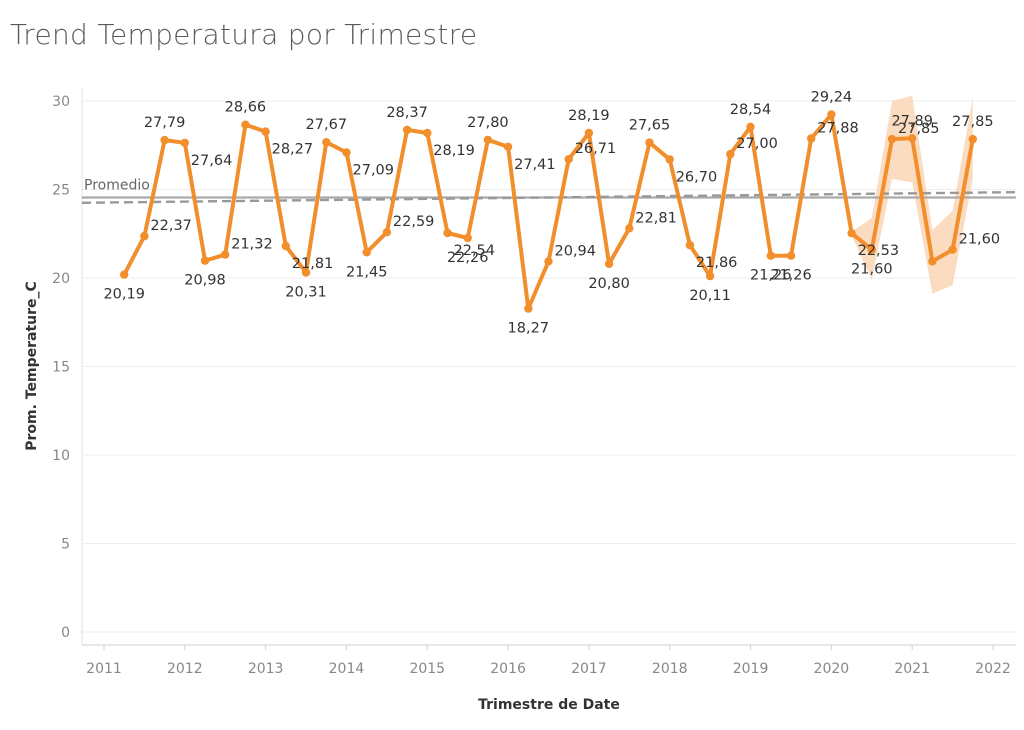  I want to click on x-axis-title: Trimestre de Date, so click(549, 705).